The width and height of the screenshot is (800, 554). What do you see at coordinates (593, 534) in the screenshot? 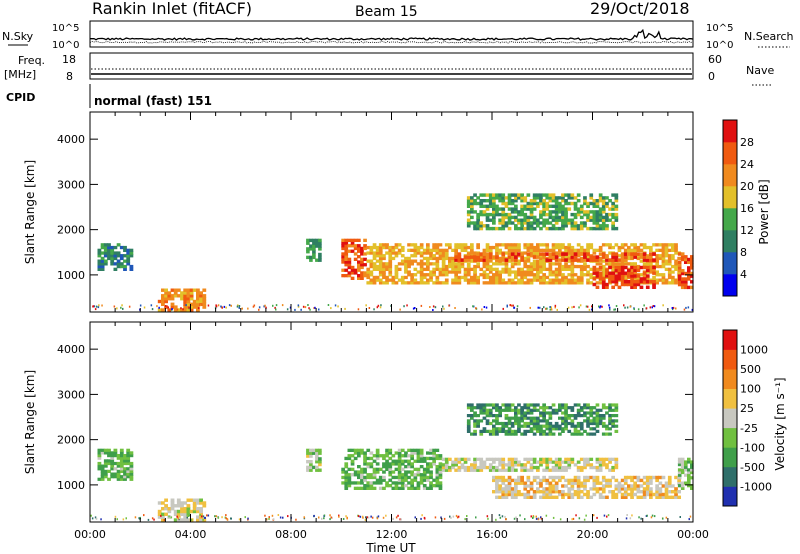
I see `x-tick-label: 20:00` at bounding box center [593, 534].